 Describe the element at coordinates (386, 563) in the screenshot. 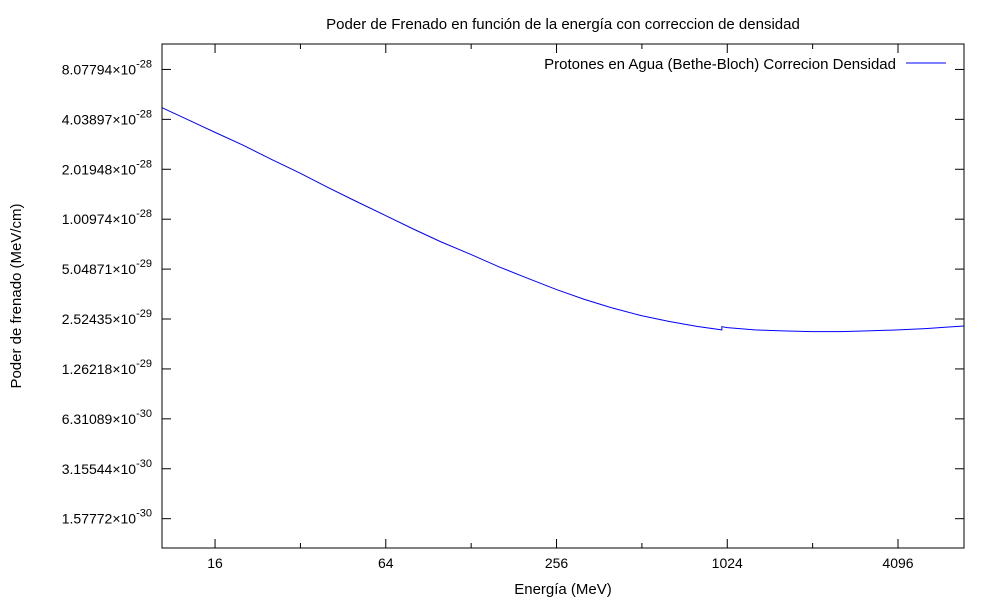

I see `x-tick-label: 64` at that location.